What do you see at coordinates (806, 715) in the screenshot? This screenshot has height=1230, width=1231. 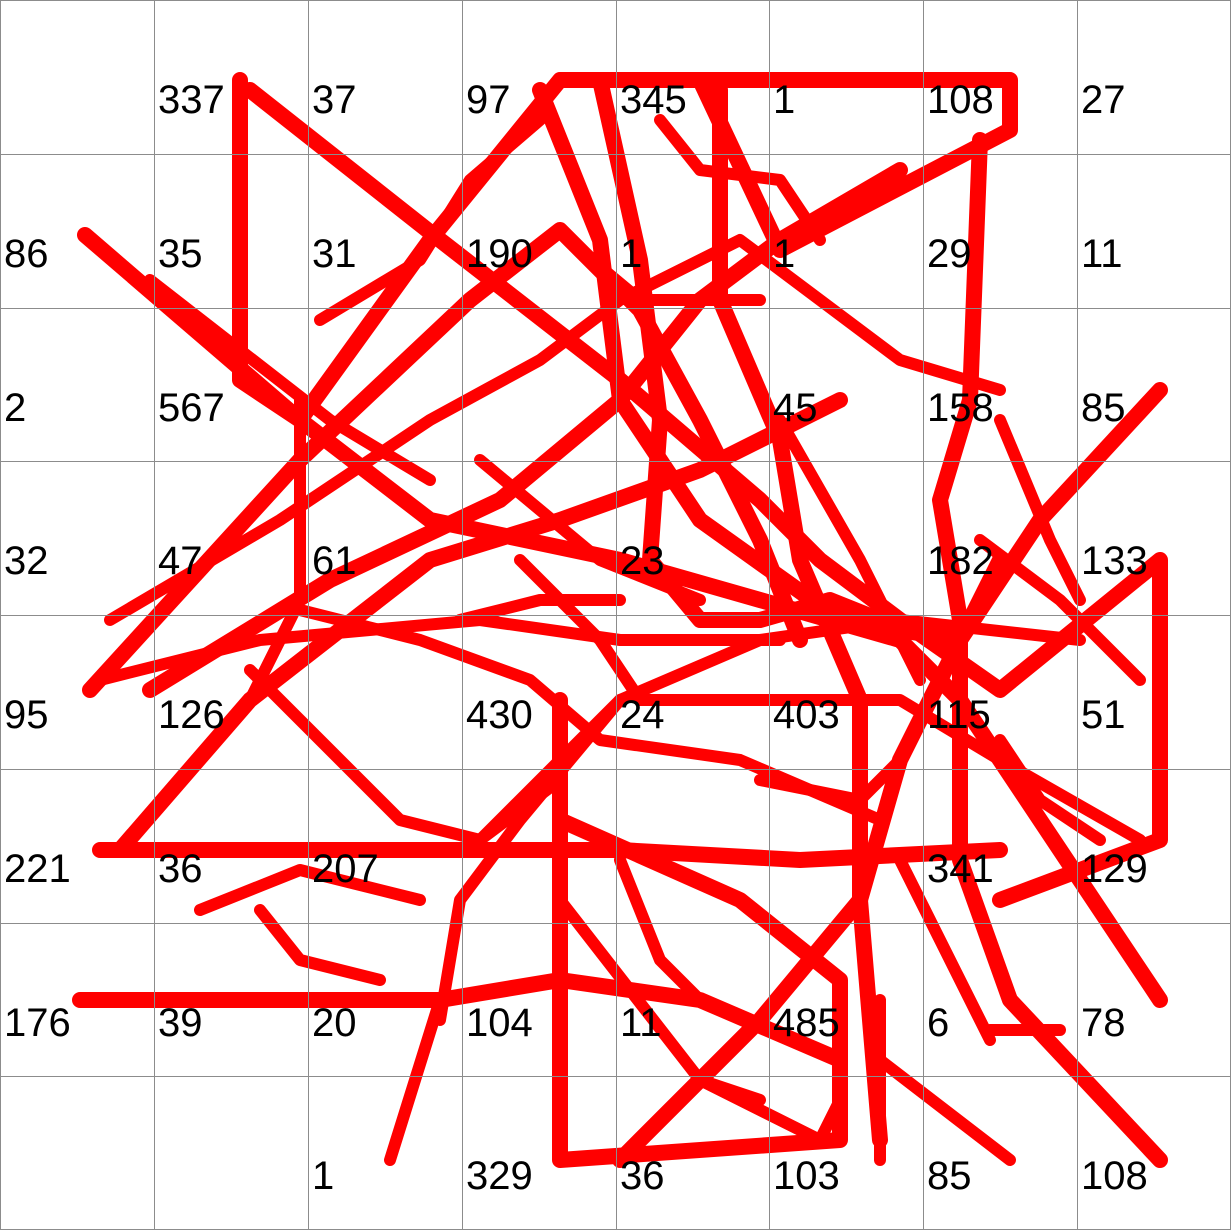 I see `cell-value-r5-c6: 403` at bounding box center [806, 715].